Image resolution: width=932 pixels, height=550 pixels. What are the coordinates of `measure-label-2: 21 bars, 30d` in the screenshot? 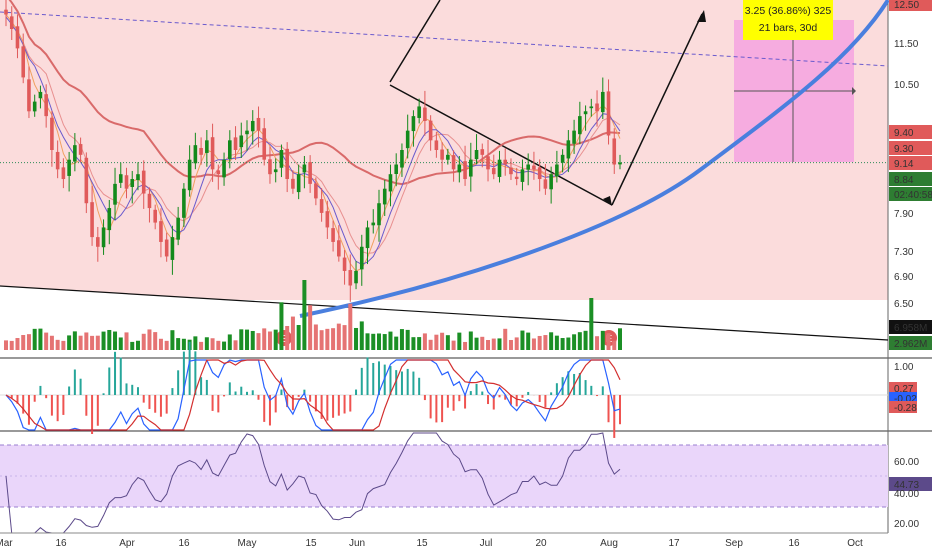 It's located at (788, 28).